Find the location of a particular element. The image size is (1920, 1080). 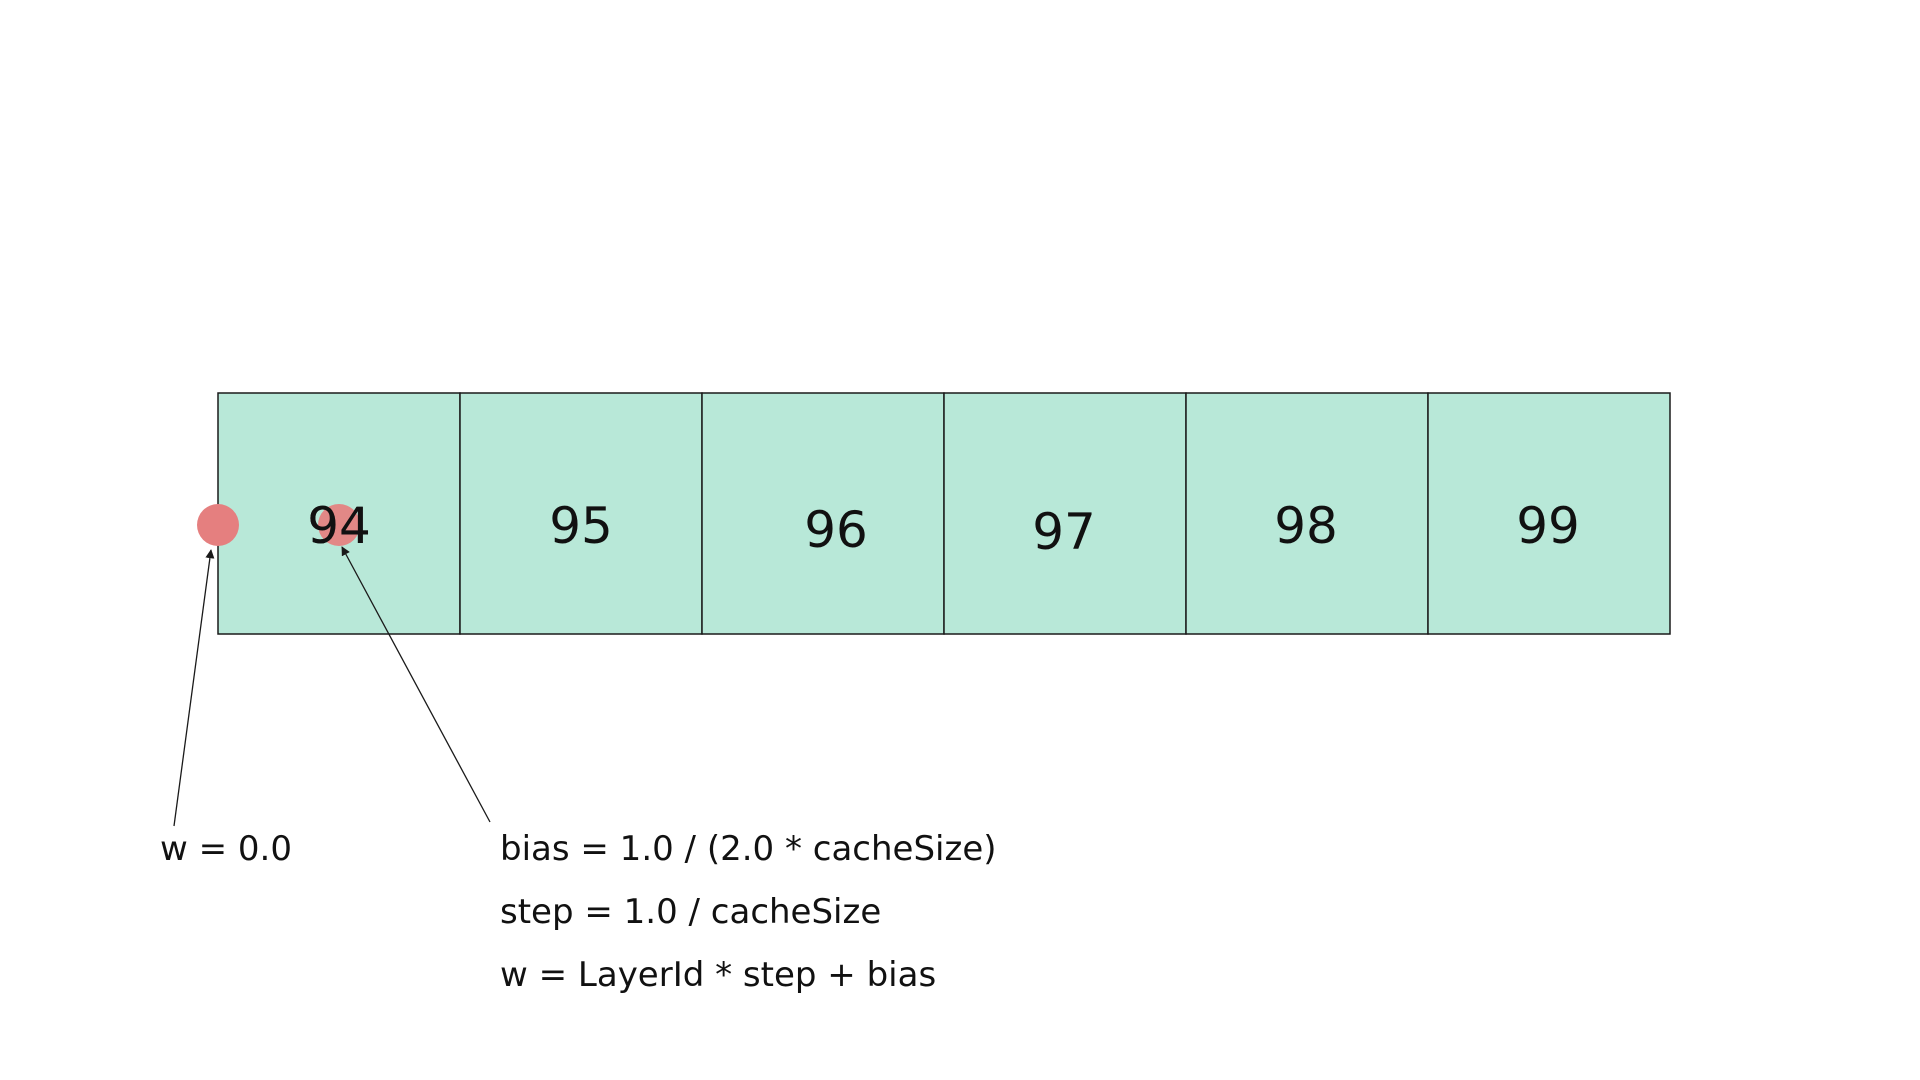

cell-94-label-overlay: 94 is located at coordinates (339, 526).